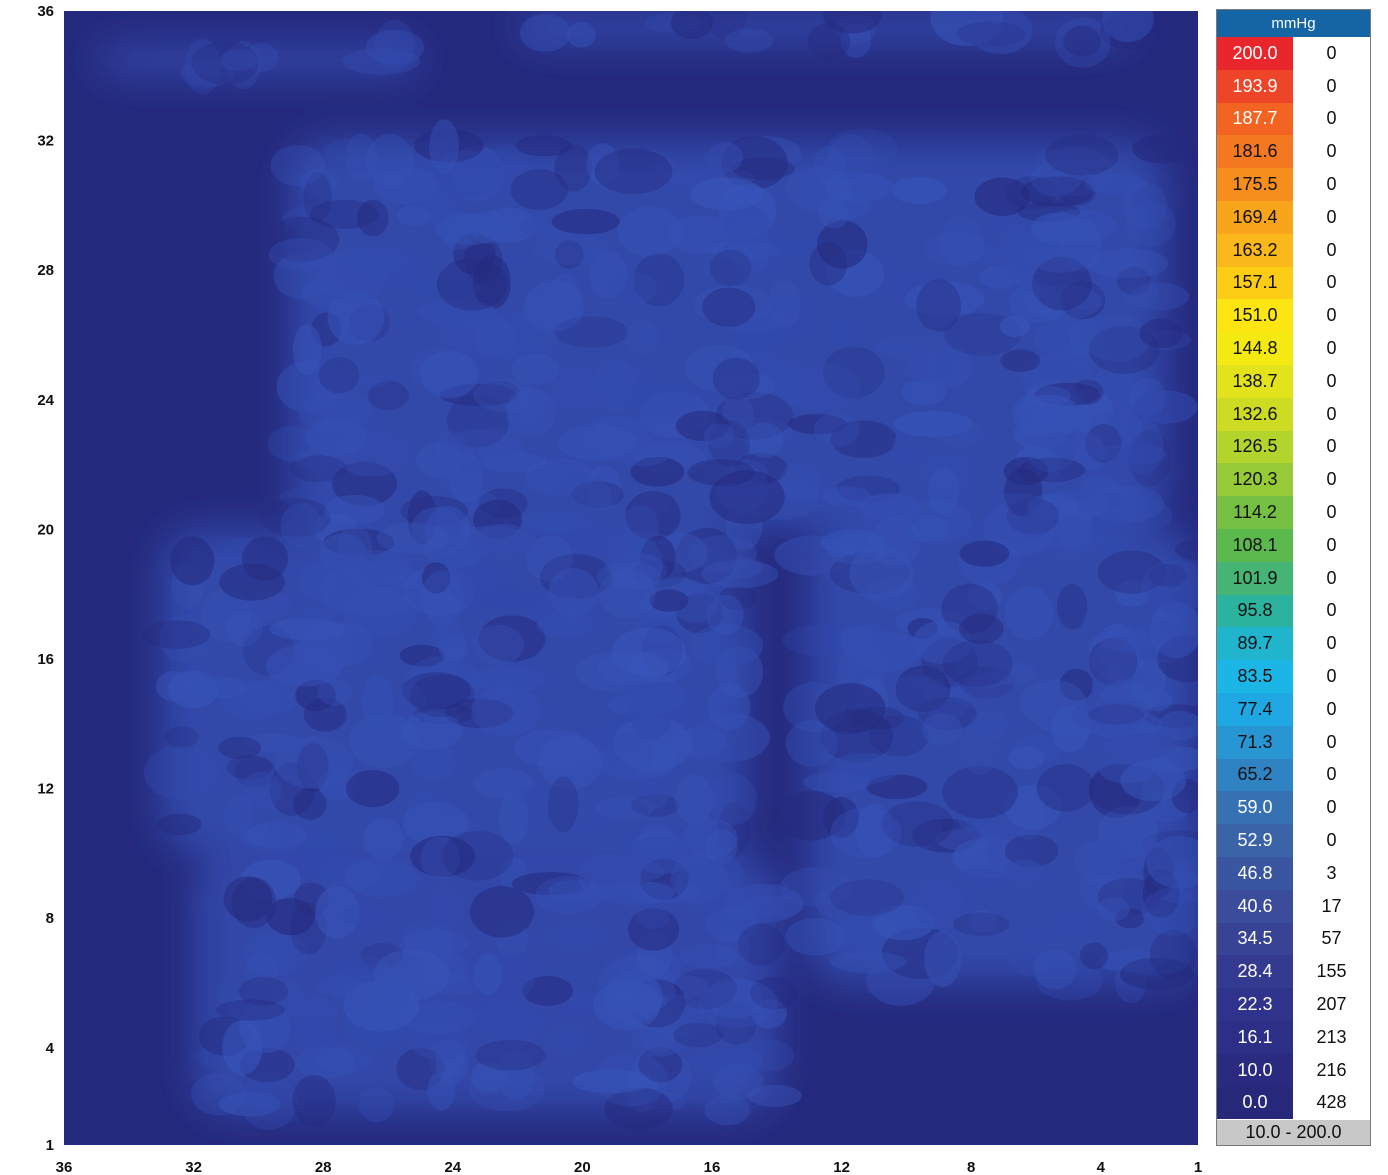  I want to click on legend-value: 16.1, so click(1255, 1037).